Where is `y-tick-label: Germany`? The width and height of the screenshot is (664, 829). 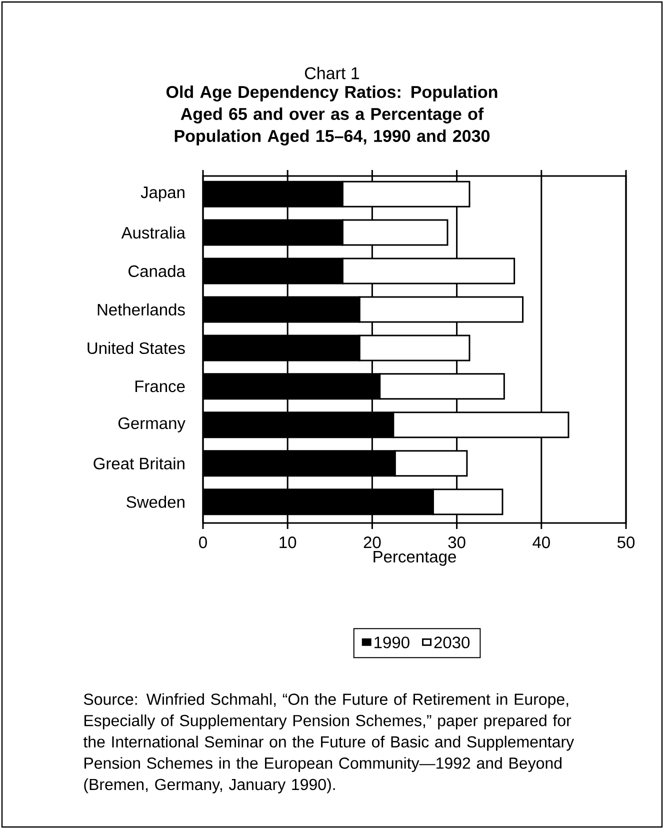 y-tick-label: Germany is located at coordinates (152, 424).